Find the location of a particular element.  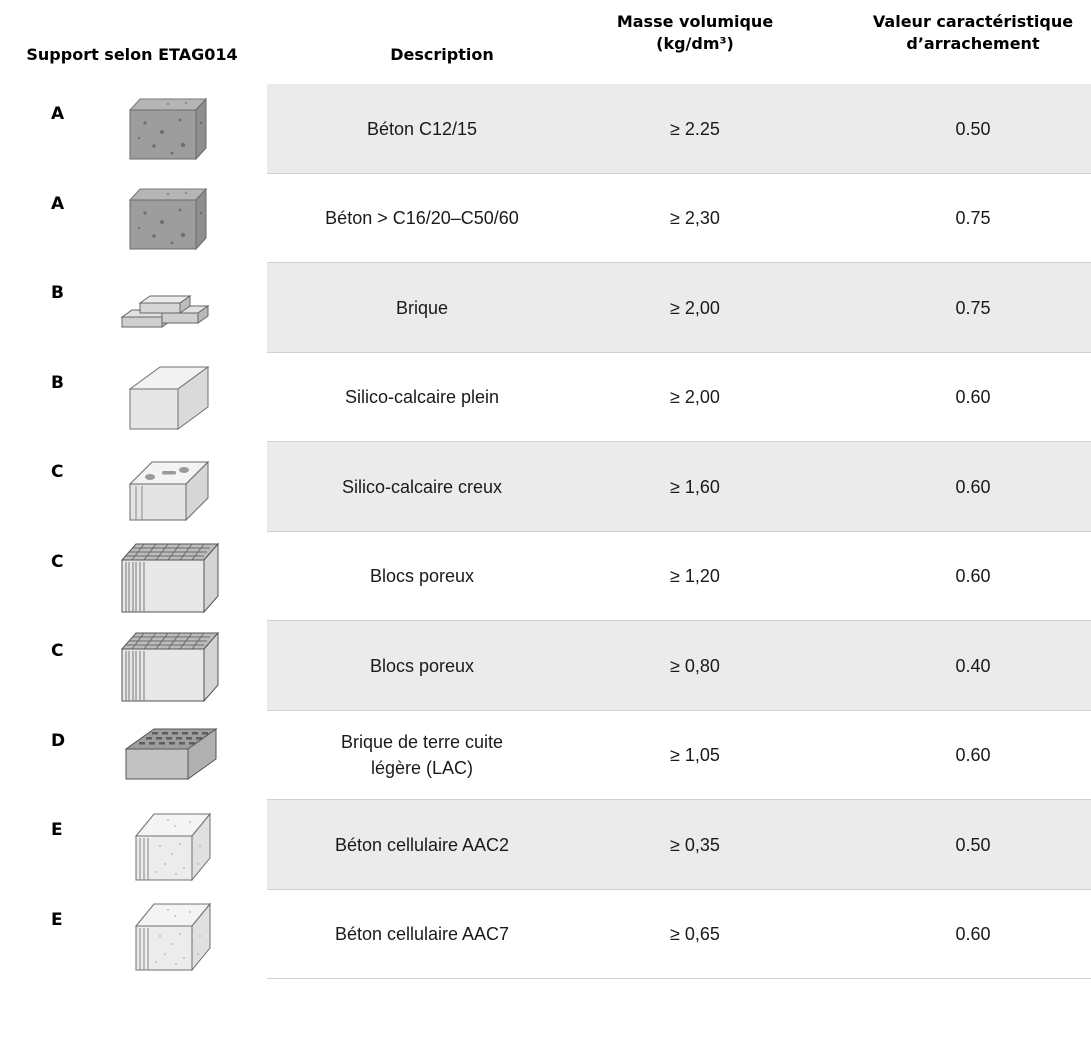

table-row: B Silico-calcaire plein ≥ 2,00 0.60 is located at coordinates (545, 398).